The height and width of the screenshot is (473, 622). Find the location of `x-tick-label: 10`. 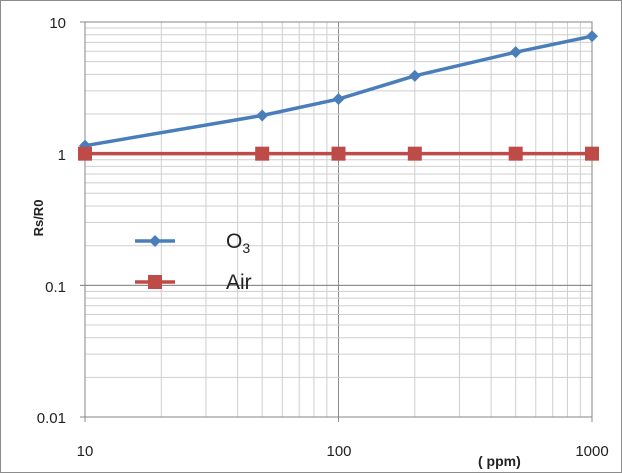

x-tick-label: 10 is located at coordinates (85, 451).